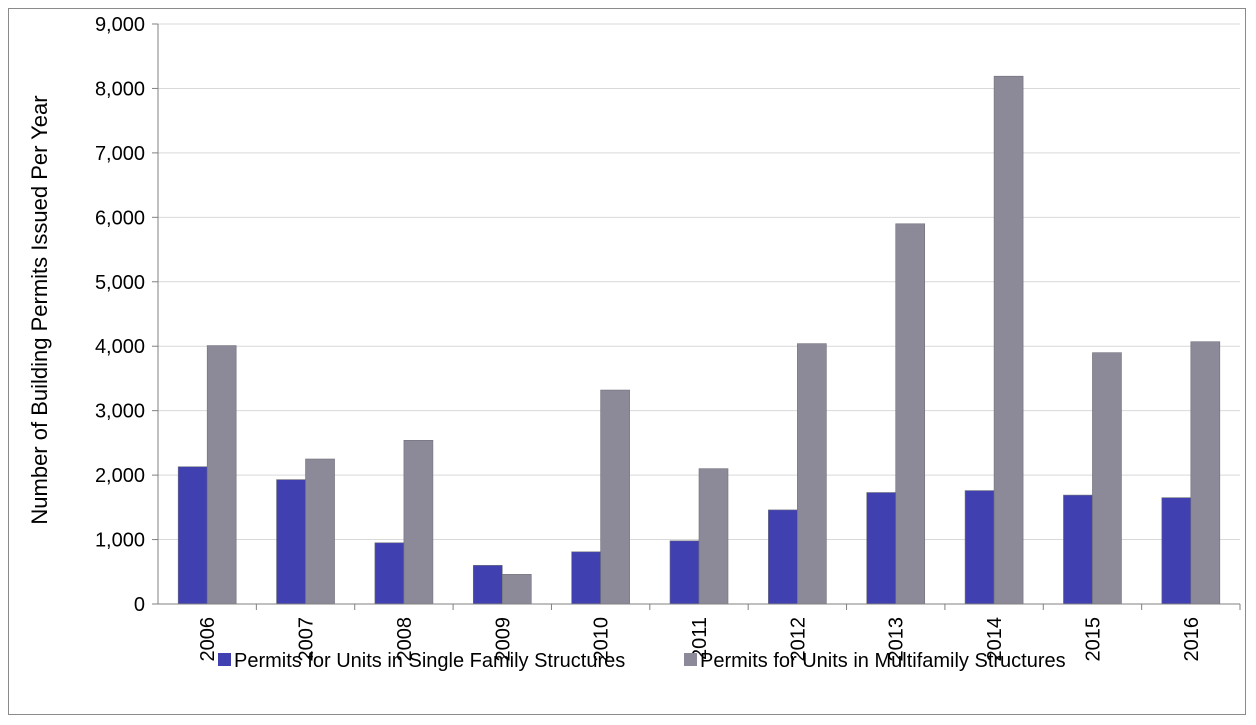 This screenshot has height=725, width=1256. Describe the element at coordinates (192, 535) in the screenshot. I see `bar-single-family-2006` at that location.